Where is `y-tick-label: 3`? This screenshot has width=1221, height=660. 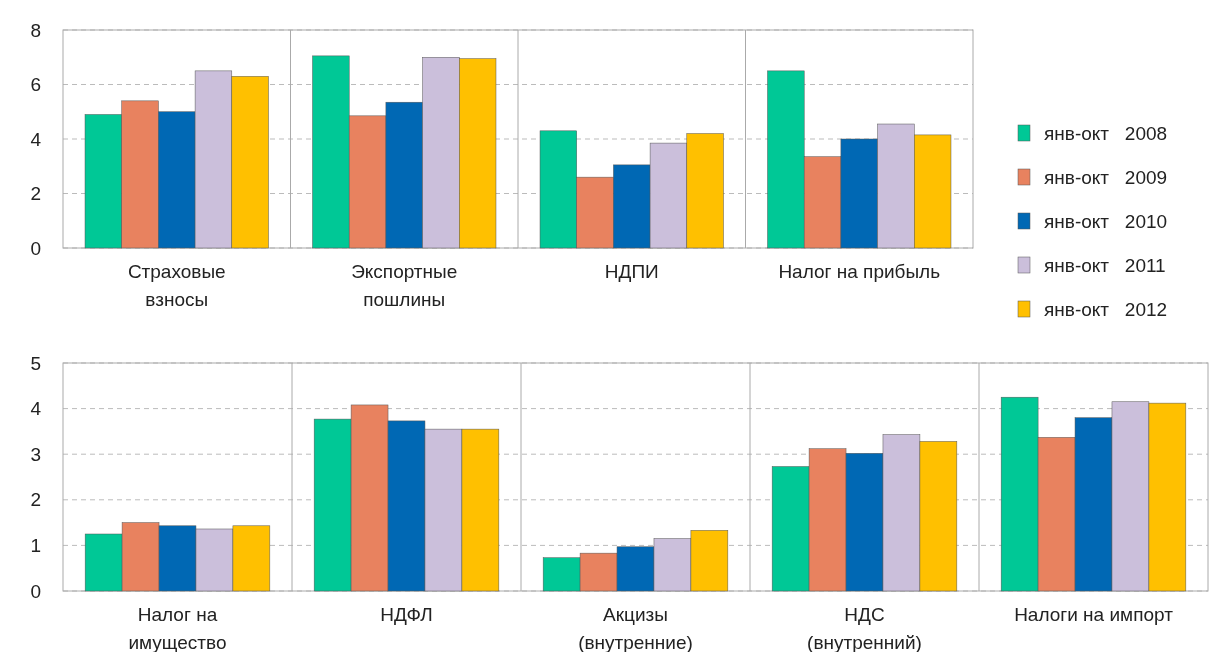 y-tick-label: 3 is located at coordinates (35, 454).